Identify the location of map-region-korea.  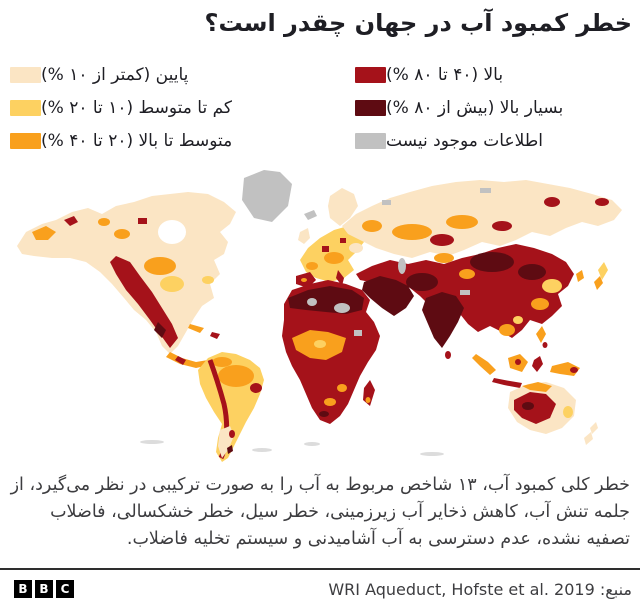
(580, 276).